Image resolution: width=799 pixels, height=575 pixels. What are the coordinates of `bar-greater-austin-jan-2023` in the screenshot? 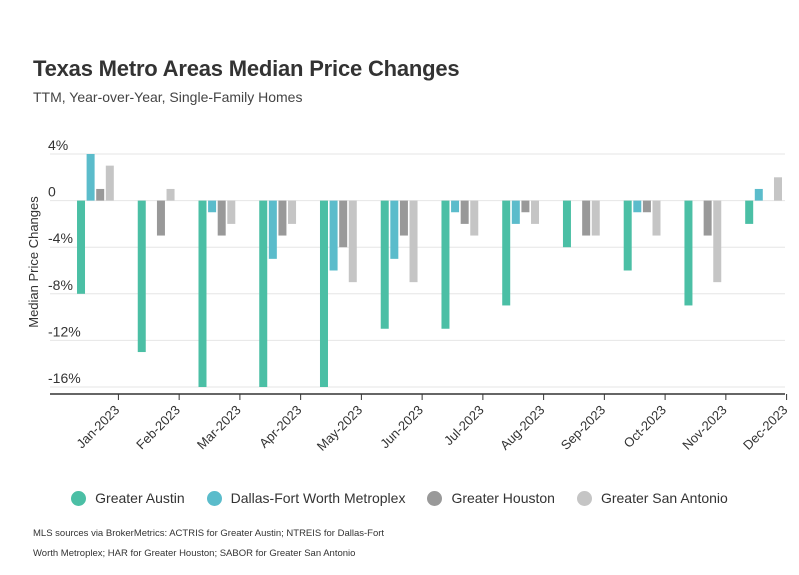 It's located at (81, 247).